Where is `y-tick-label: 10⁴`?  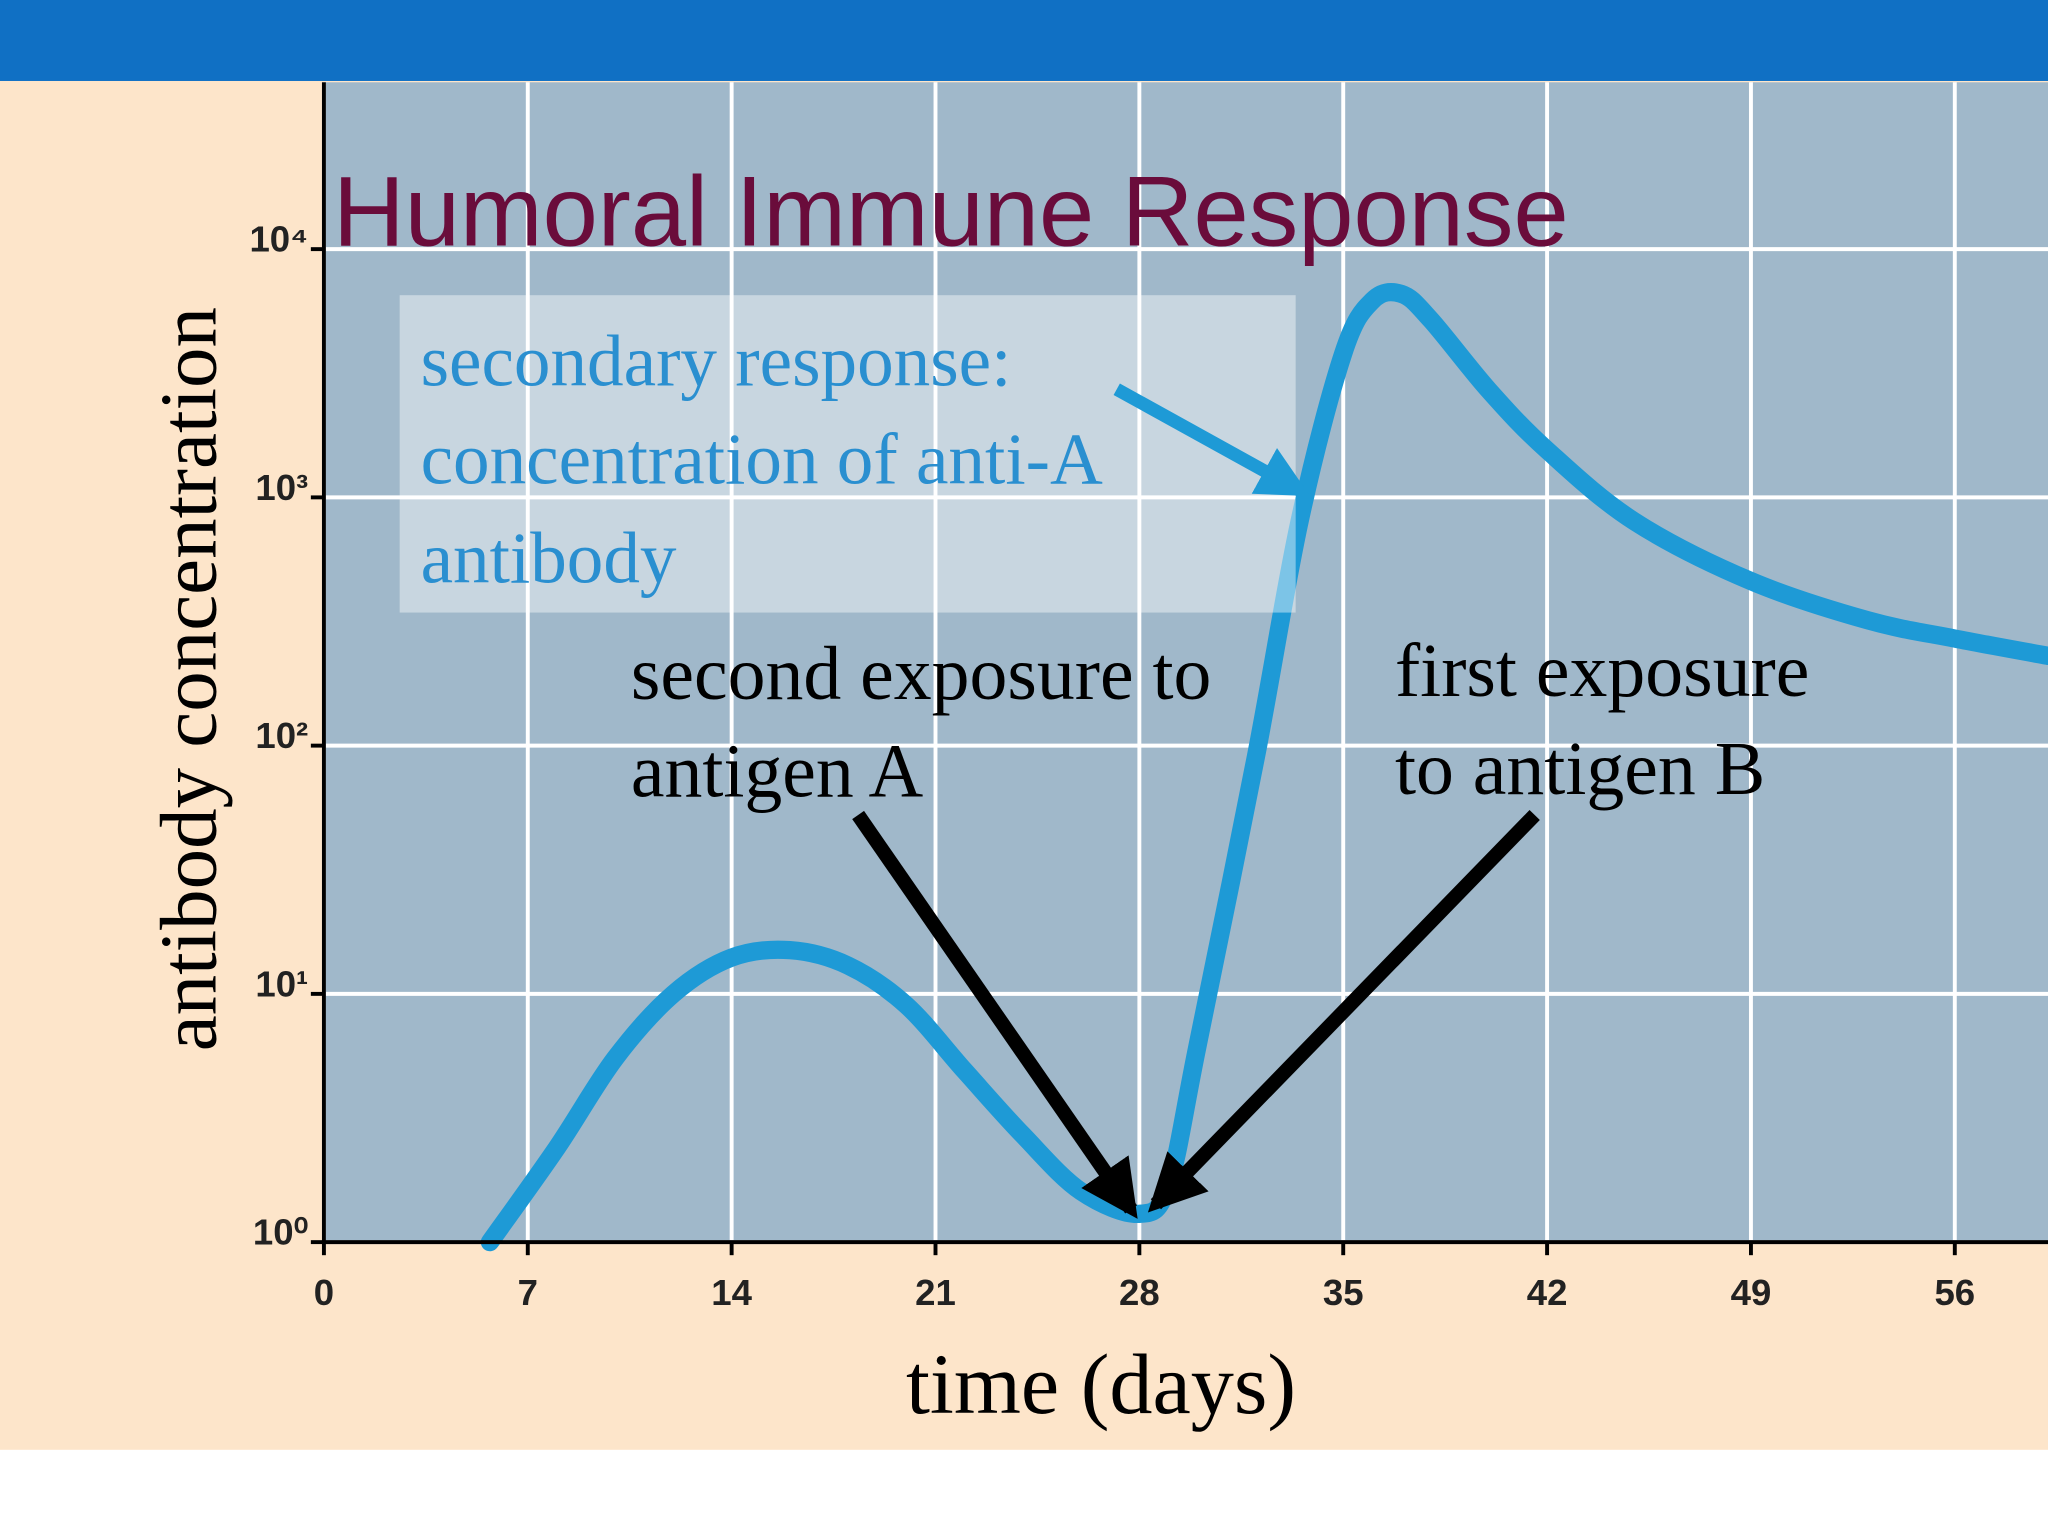 y-tick-label: 10⁴ is located at coordinates (278, 239).